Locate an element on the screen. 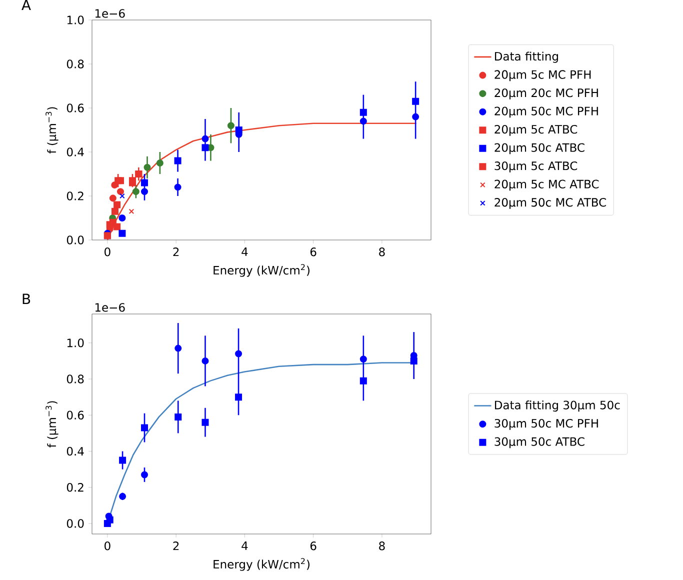  legend-label: 20μm 50c MC ATBC is located at coordinates (550, 203).